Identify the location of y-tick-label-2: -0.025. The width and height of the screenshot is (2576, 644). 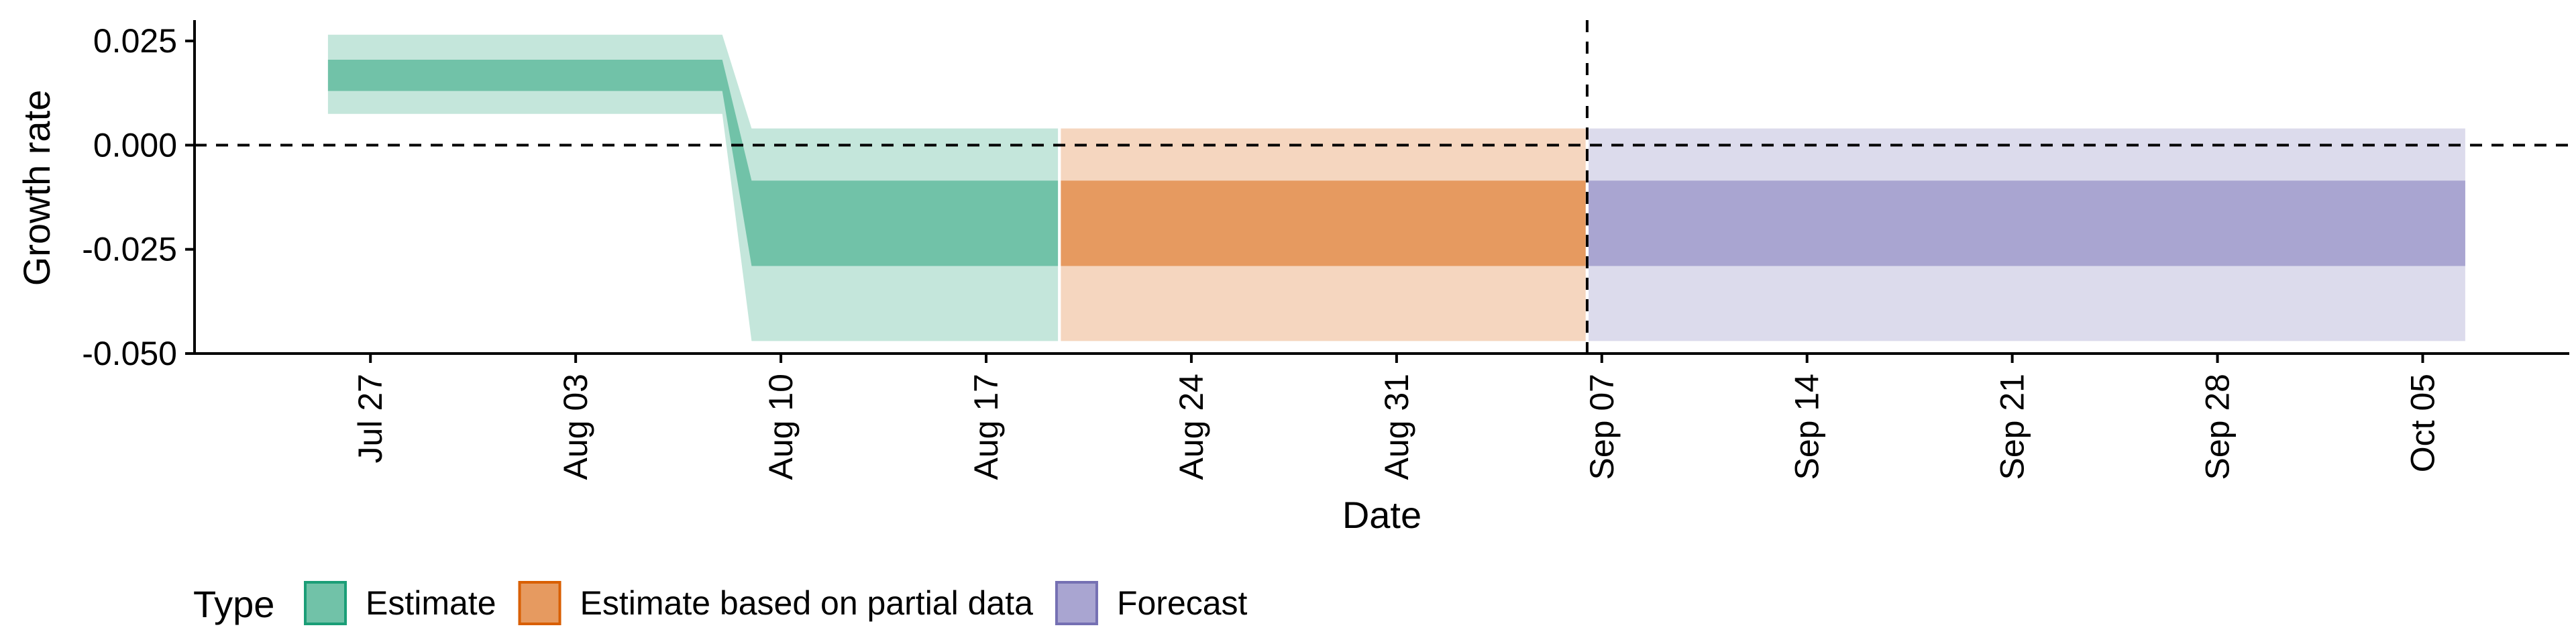
(129, 249).